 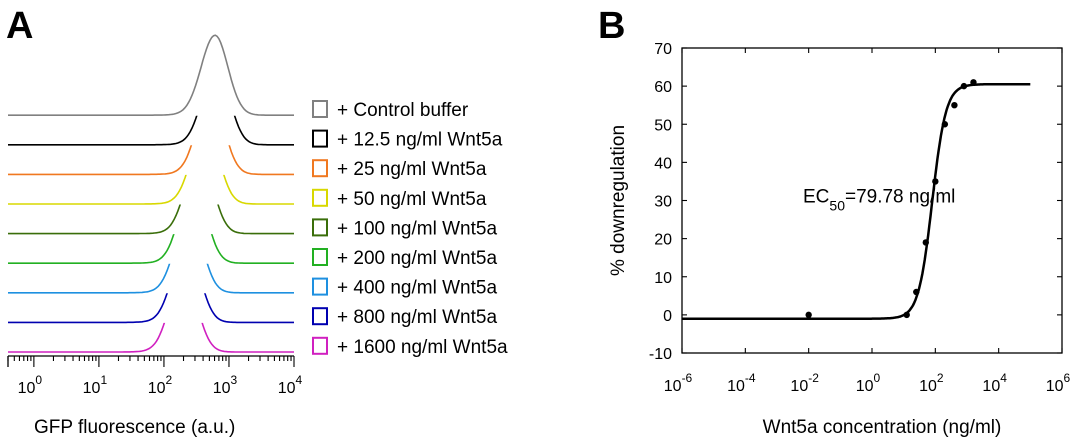 I want to click on y-tick-label: -10, so click(x=660, y=354).